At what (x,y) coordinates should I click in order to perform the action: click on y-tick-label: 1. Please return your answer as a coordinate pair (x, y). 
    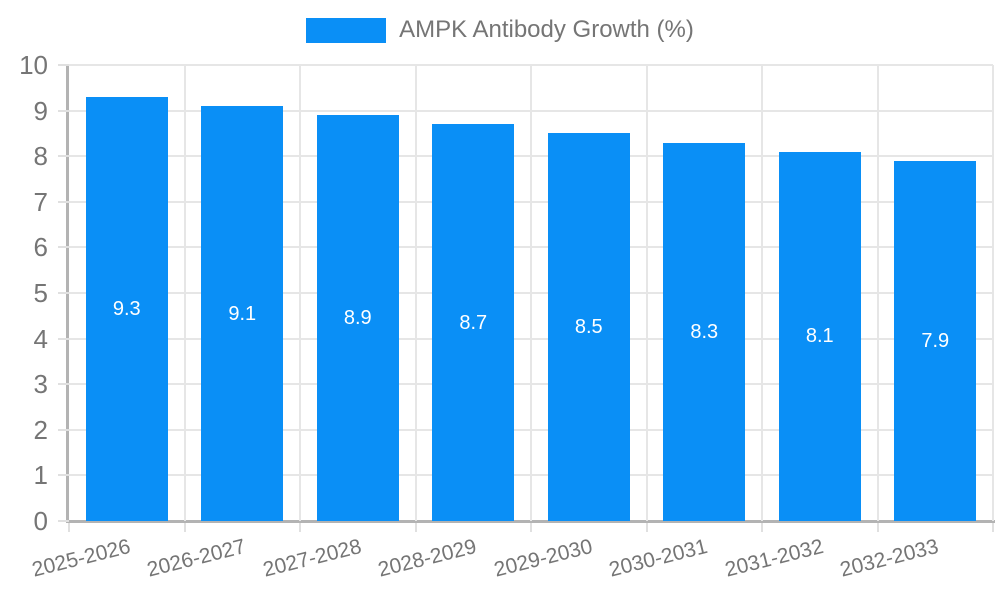
    Looking at the image, I should click on (40, 475).